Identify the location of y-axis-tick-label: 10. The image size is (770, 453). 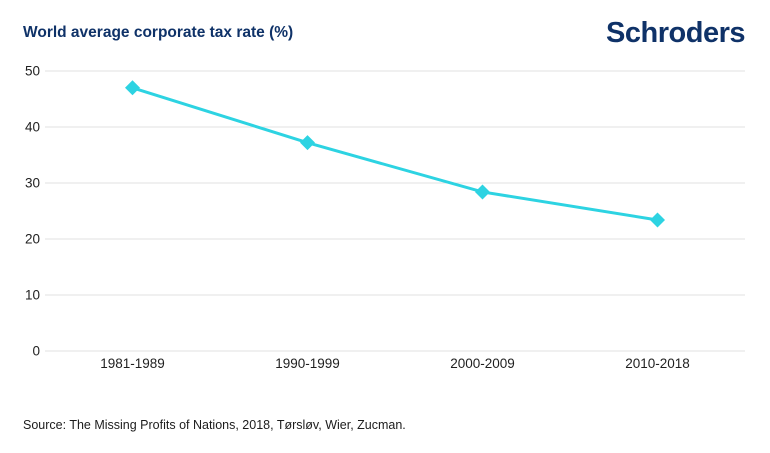
(32, 295).